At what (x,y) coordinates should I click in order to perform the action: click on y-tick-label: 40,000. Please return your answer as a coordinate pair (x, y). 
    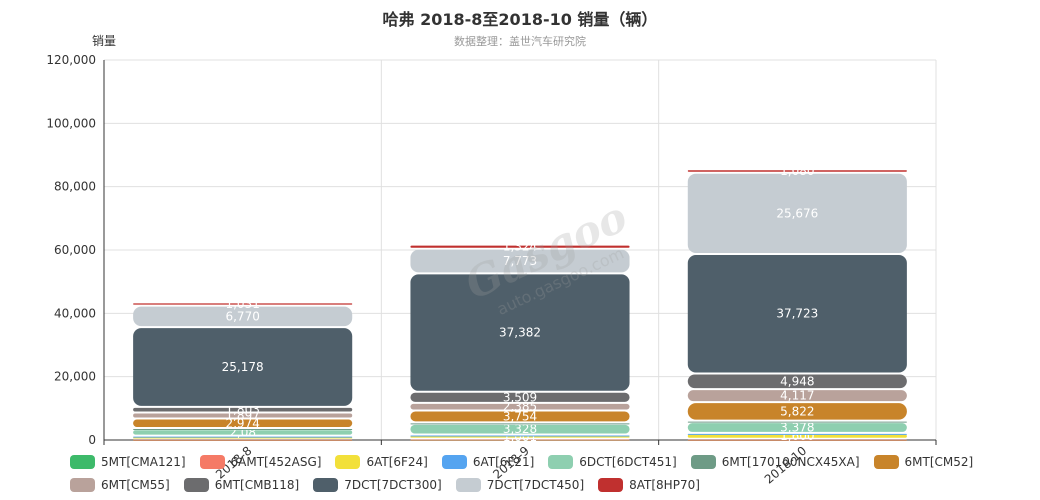
    Looking at the image, I should click on (75, 313).